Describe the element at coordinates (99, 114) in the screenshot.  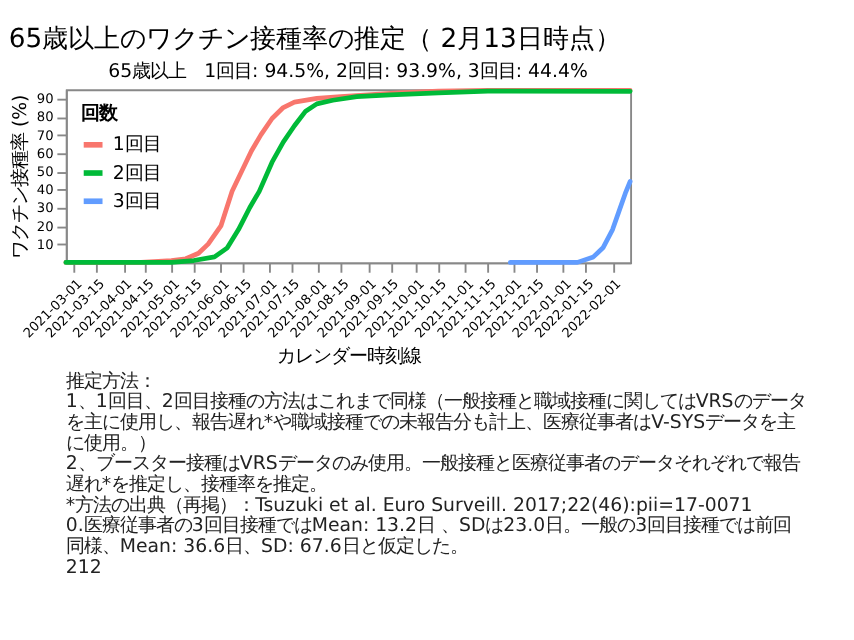
I see `legend-title: 回数` at that location.